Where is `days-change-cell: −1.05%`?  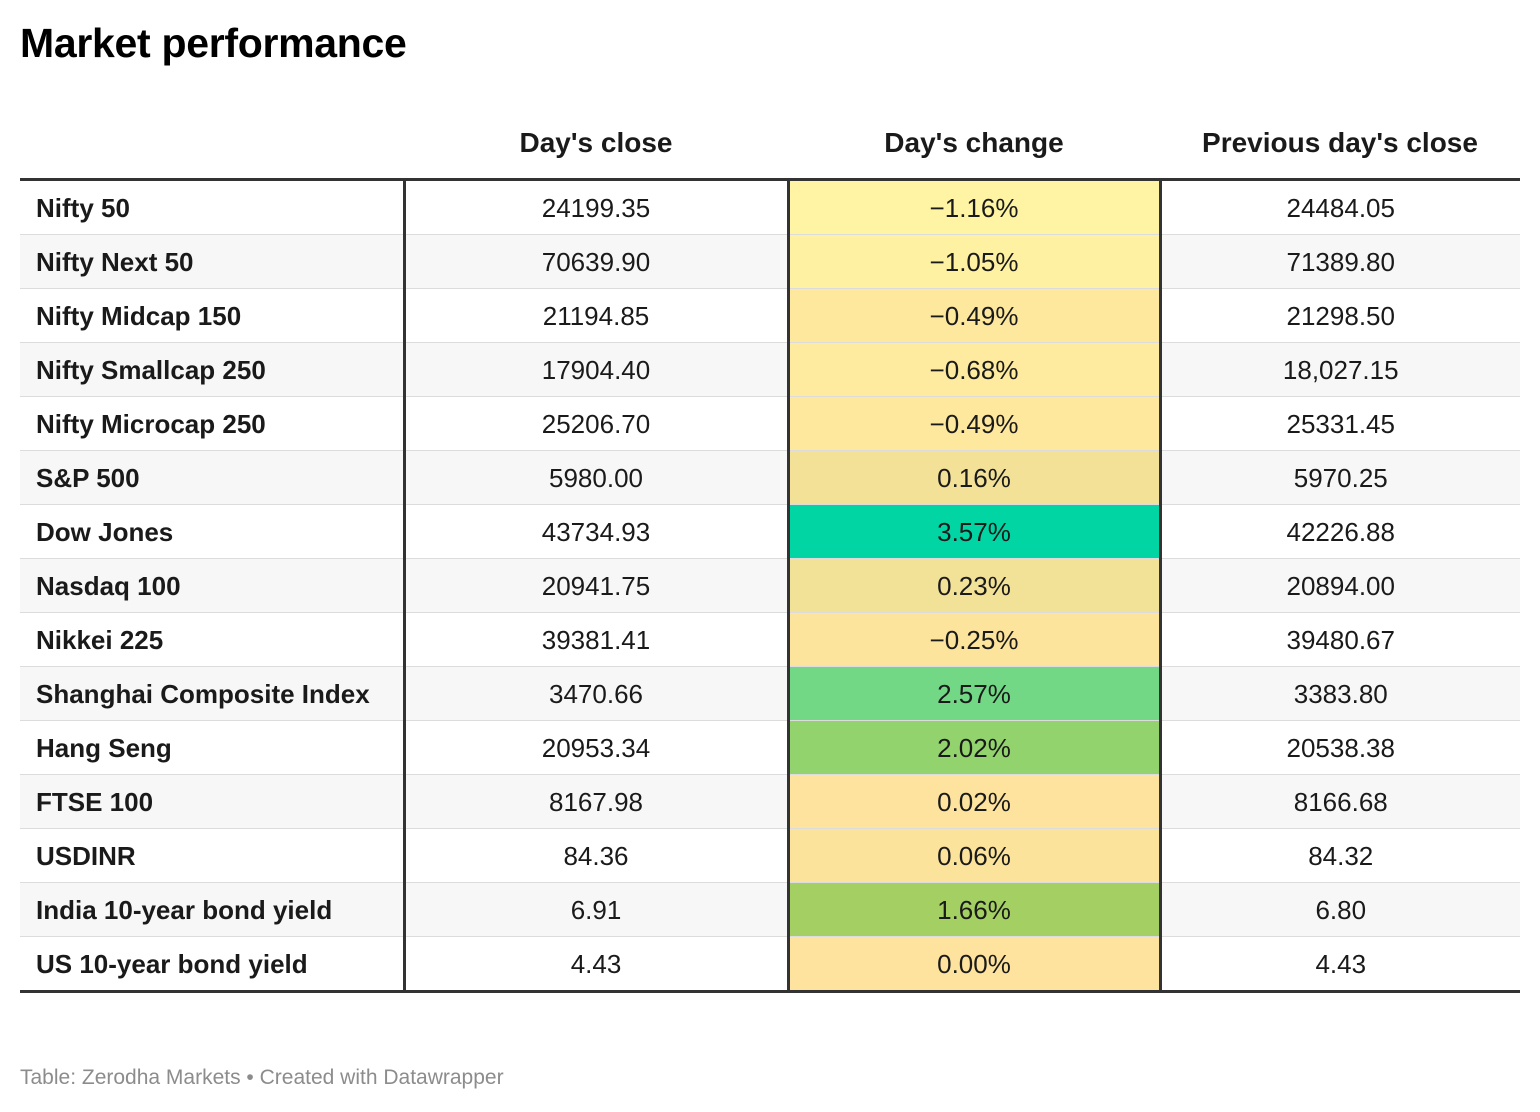 days-change-cell: −1.05% is located at coordinates (975, 261).